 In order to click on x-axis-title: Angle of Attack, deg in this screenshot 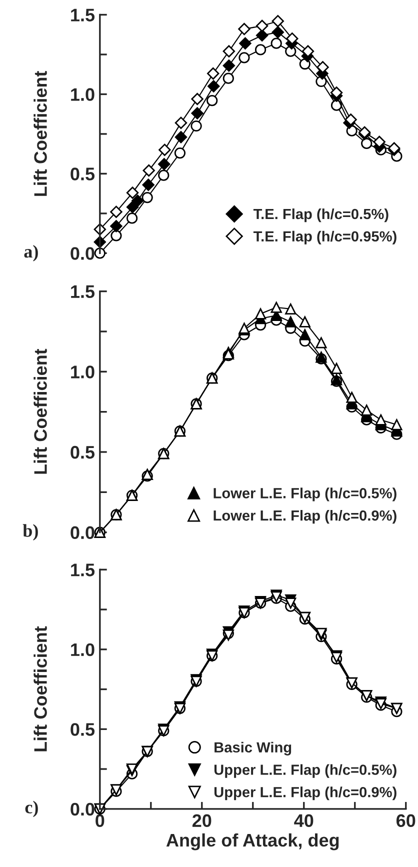, I will do `click(252, 841)`.